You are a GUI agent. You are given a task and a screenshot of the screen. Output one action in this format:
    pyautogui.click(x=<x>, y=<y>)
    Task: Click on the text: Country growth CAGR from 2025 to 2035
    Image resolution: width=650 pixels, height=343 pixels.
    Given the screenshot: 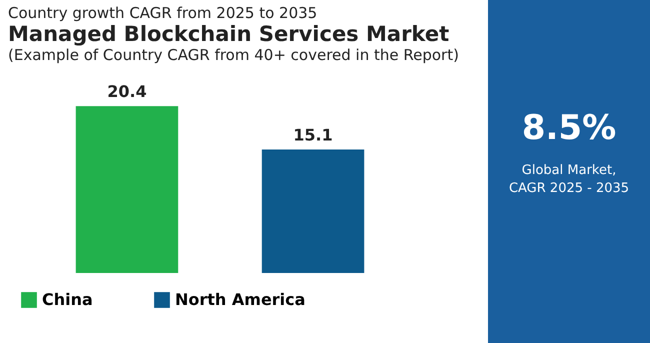 What is the action you would take?
    pyautogui.click(x=163, y=13)
    